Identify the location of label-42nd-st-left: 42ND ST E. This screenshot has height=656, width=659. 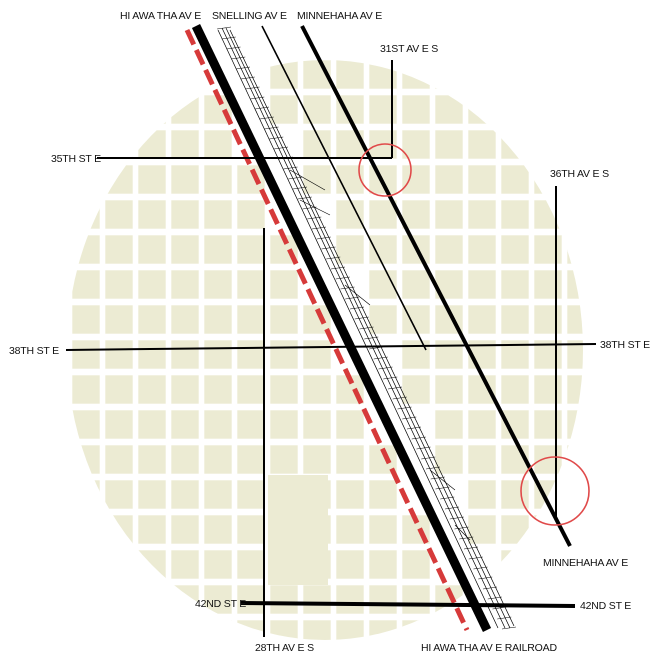
(220, 604).